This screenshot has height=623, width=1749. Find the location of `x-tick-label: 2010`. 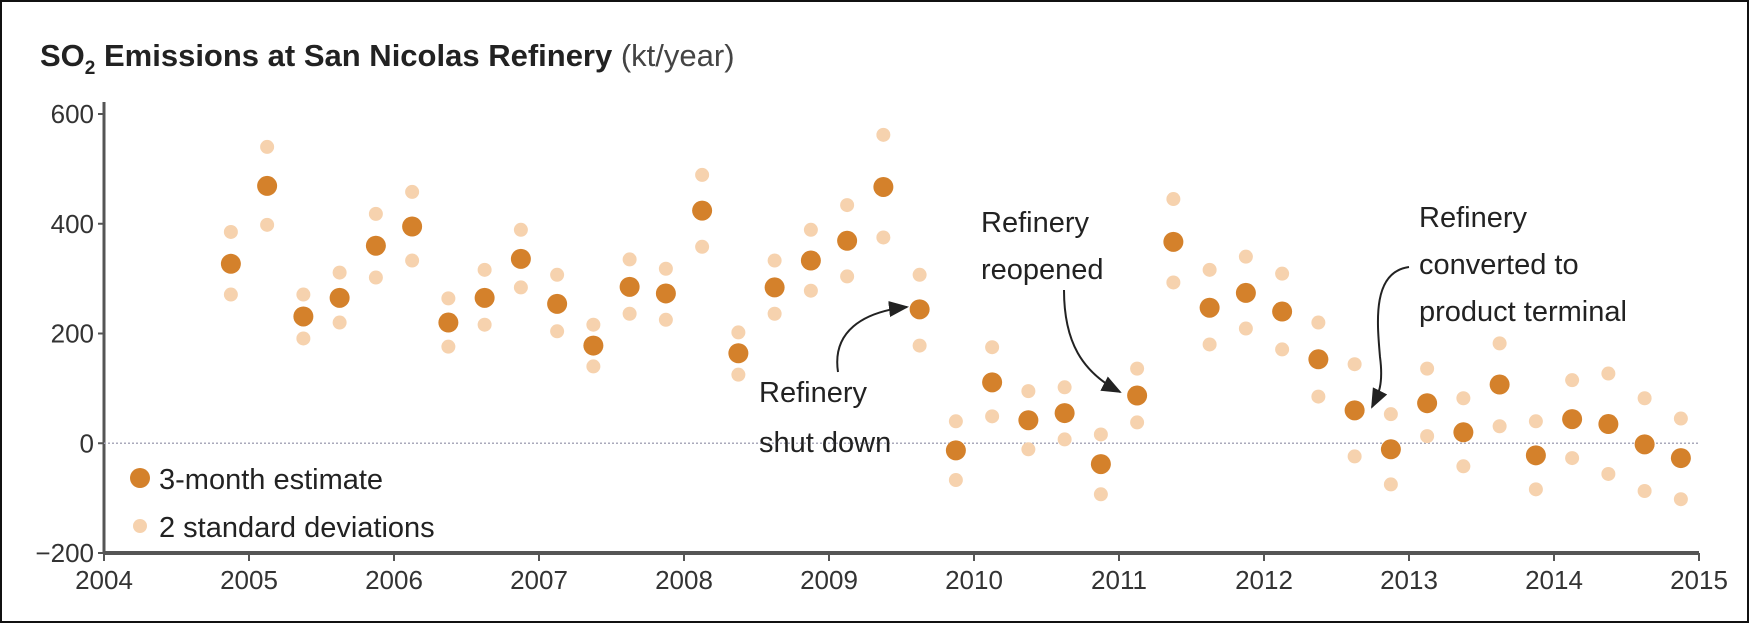

x-tick-label: 2010 is located at coordinates (974, 580).